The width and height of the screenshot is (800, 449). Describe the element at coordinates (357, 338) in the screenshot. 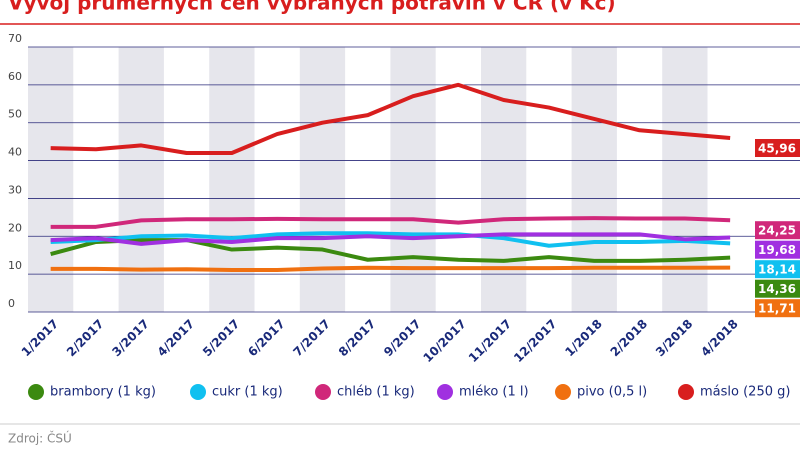

I see `x-tick-label: 8/2017` at that location.